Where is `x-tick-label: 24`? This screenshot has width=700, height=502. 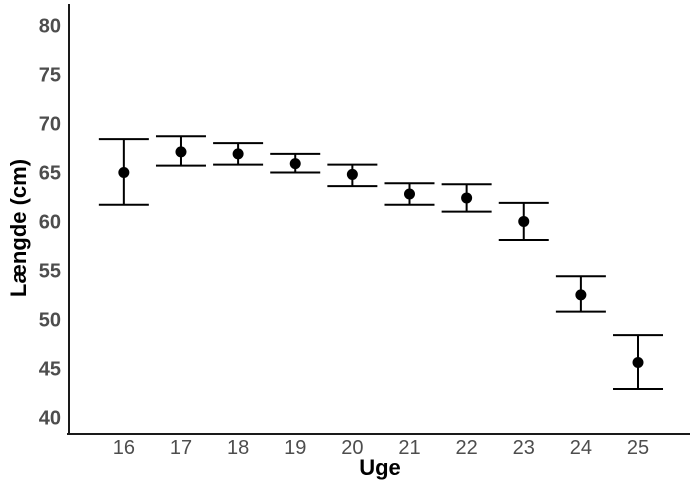
x-tick-label: 24 is located at coordinates (581, 448).